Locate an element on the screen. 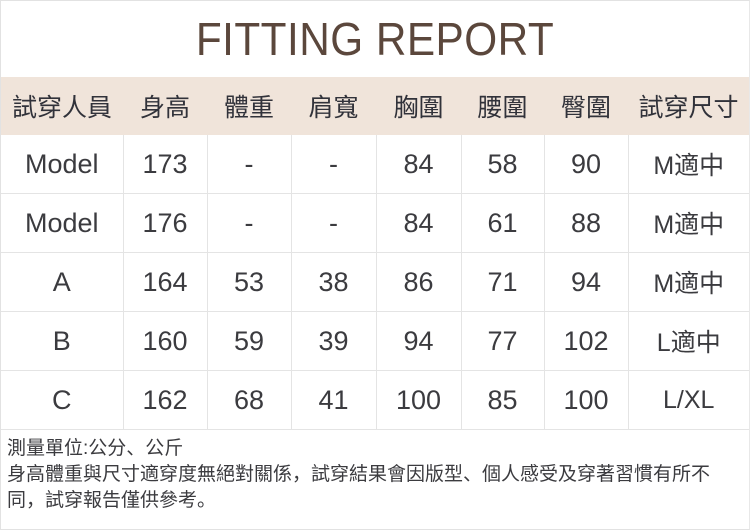 This screenshot has width=750, height=530. cell-bust: 100 is located at coordinates (419, 400).